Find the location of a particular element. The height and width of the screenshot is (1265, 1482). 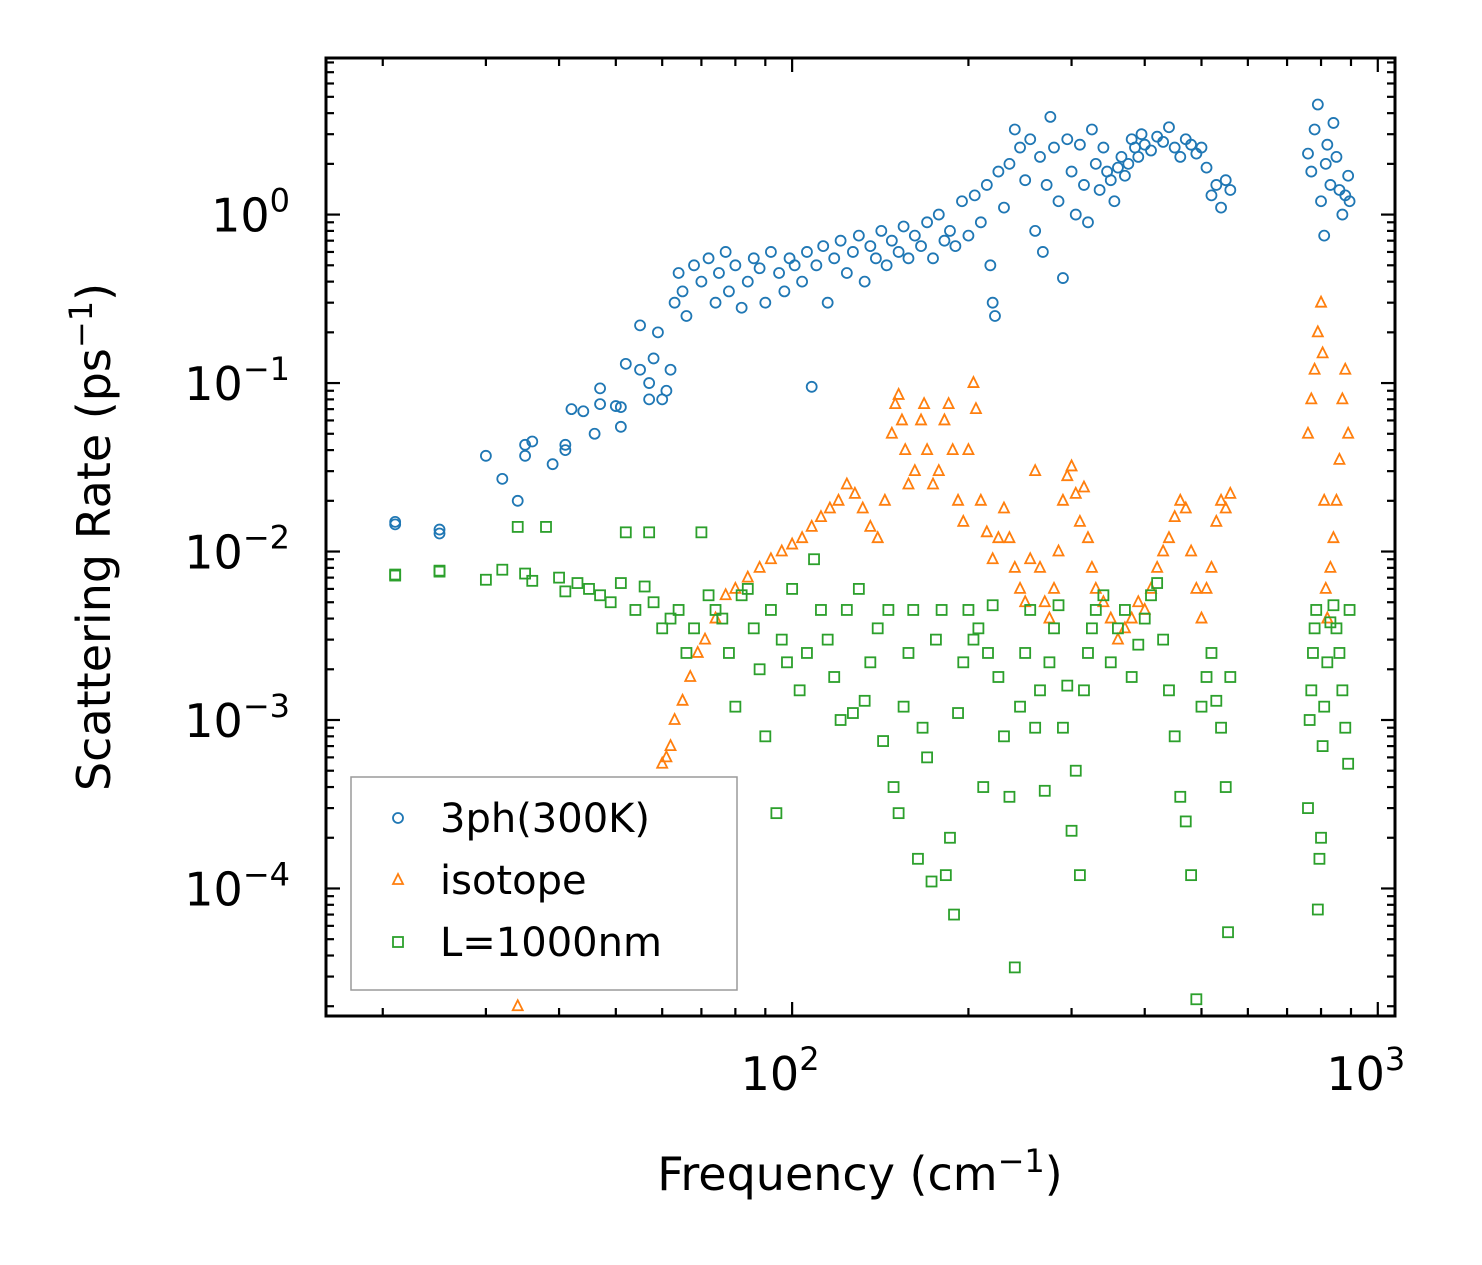

circle-marker-icon is located at coordinates (398, 818).